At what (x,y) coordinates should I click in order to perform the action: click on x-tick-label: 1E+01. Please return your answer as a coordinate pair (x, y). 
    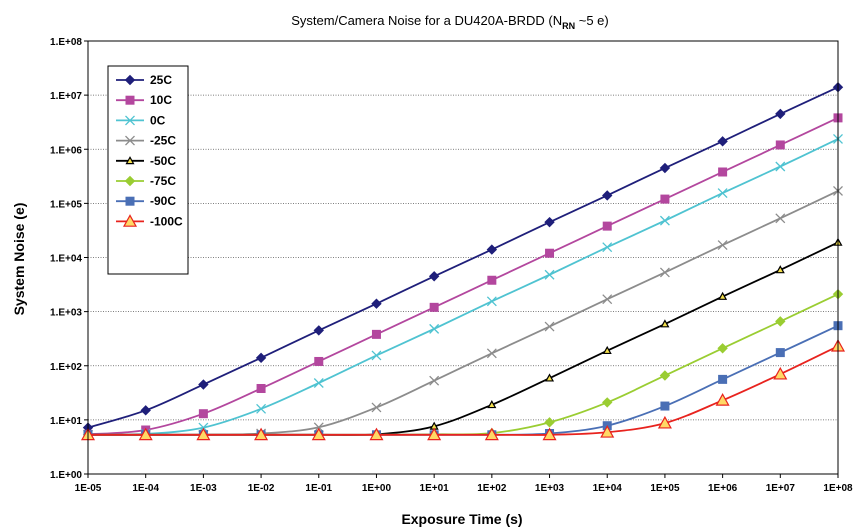
    Looking at the image, I should click on (435, 488).